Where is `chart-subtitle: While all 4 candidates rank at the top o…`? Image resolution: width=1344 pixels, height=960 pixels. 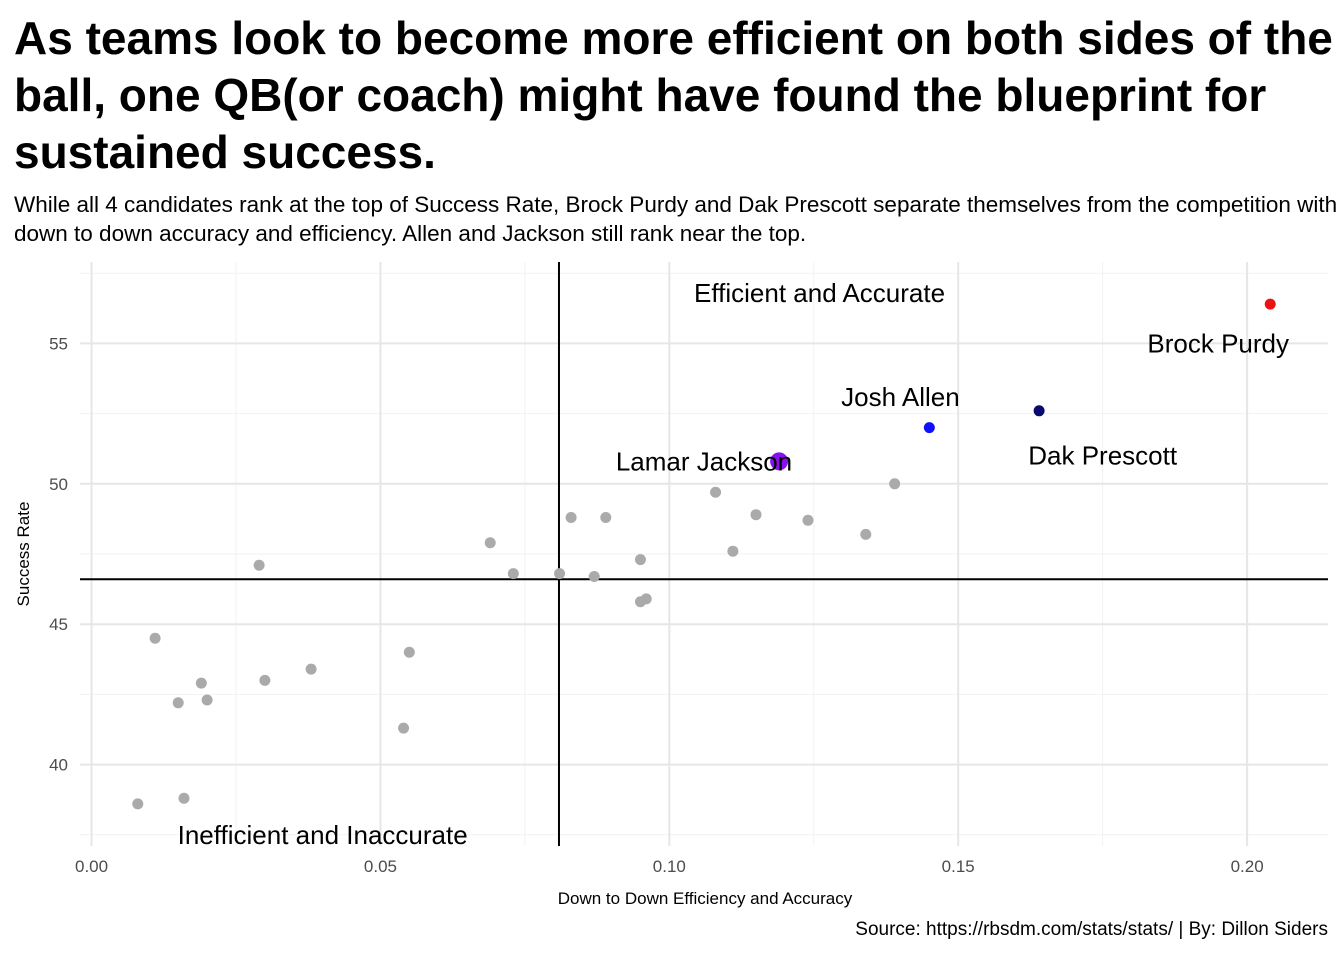
chart-subtitle: While all 4 candidates rank at the top o… is located at coordinates (676, 219).